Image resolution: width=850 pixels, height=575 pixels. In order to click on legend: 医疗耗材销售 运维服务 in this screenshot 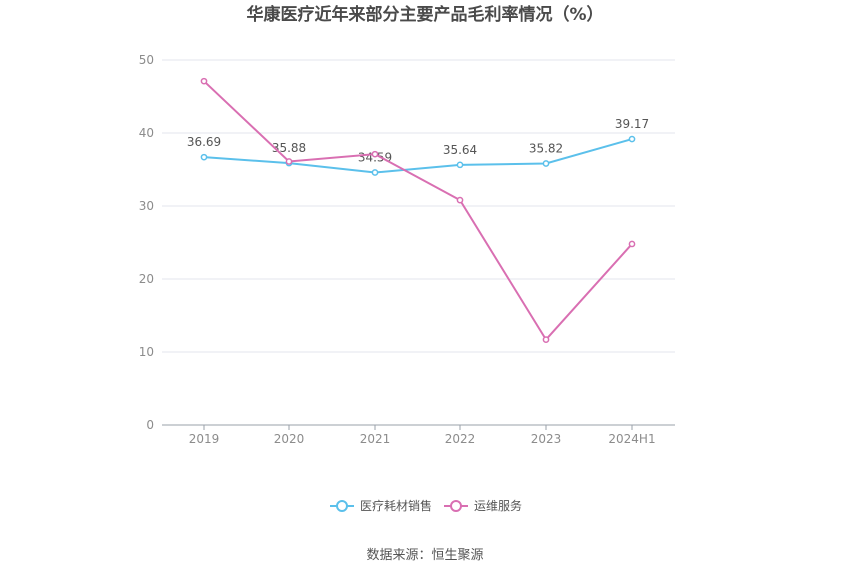, I will do `click(426, 505)`.